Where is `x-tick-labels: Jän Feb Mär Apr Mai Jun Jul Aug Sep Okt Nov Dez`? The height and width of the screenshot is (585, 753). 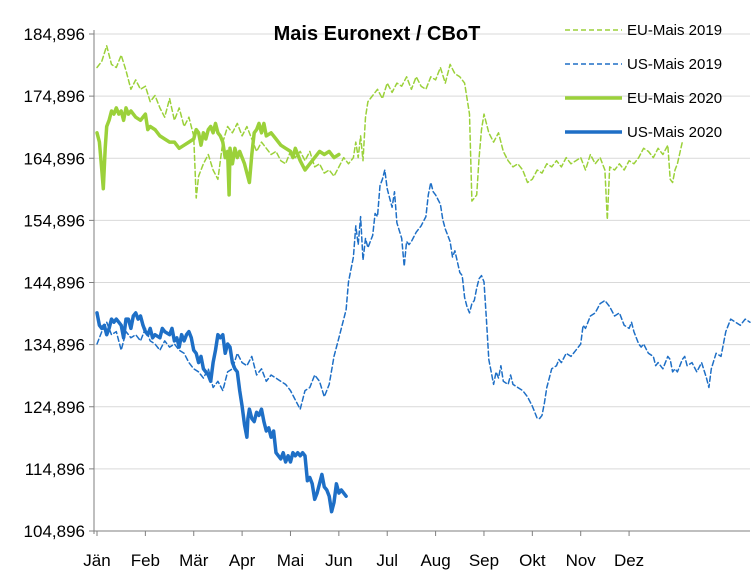 x-tick-labels: Jän Feb Mär Apr Mai Jun Jul Aug Sep Okt Nov Dez is located at coordinates (363, 550).